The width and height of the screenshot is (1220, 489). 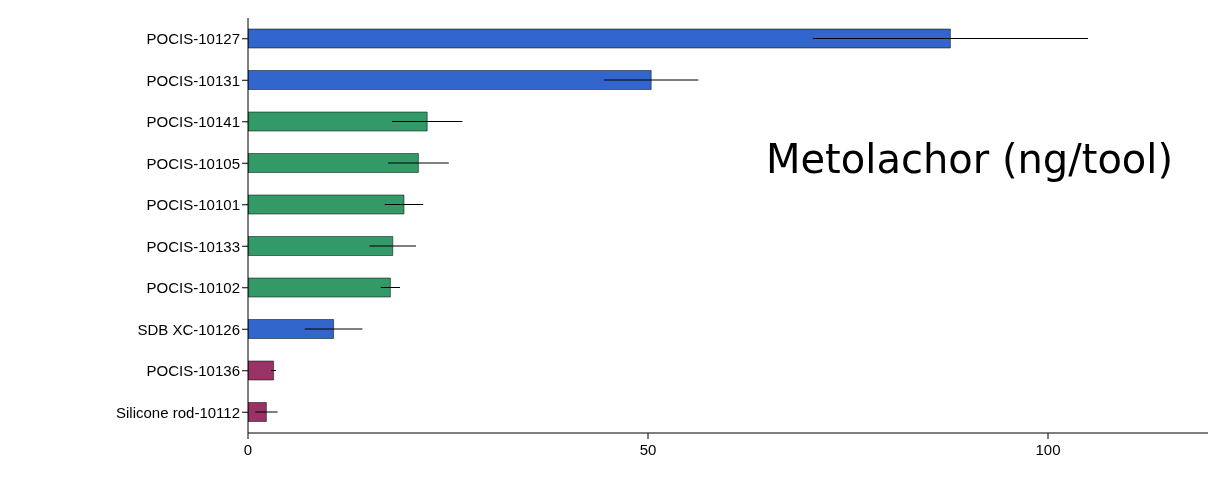 I want to click on x-tick-label: 50, so click(x=648, y=449).